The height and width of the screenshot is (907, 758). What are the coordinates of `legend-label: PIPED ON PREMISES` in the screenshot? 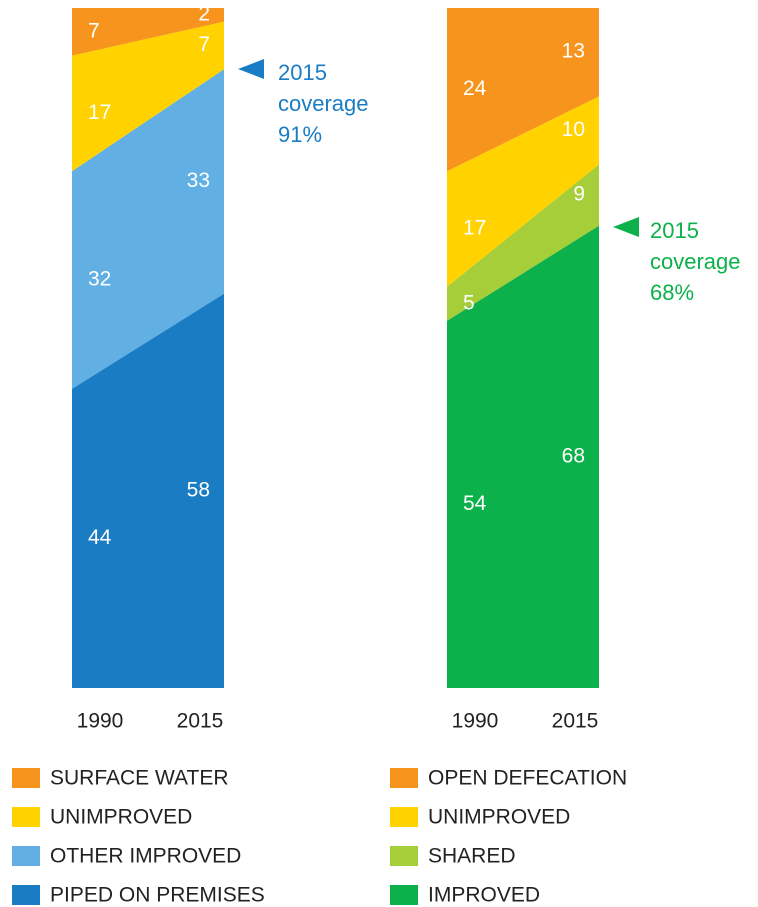 It's located at (157, 895).